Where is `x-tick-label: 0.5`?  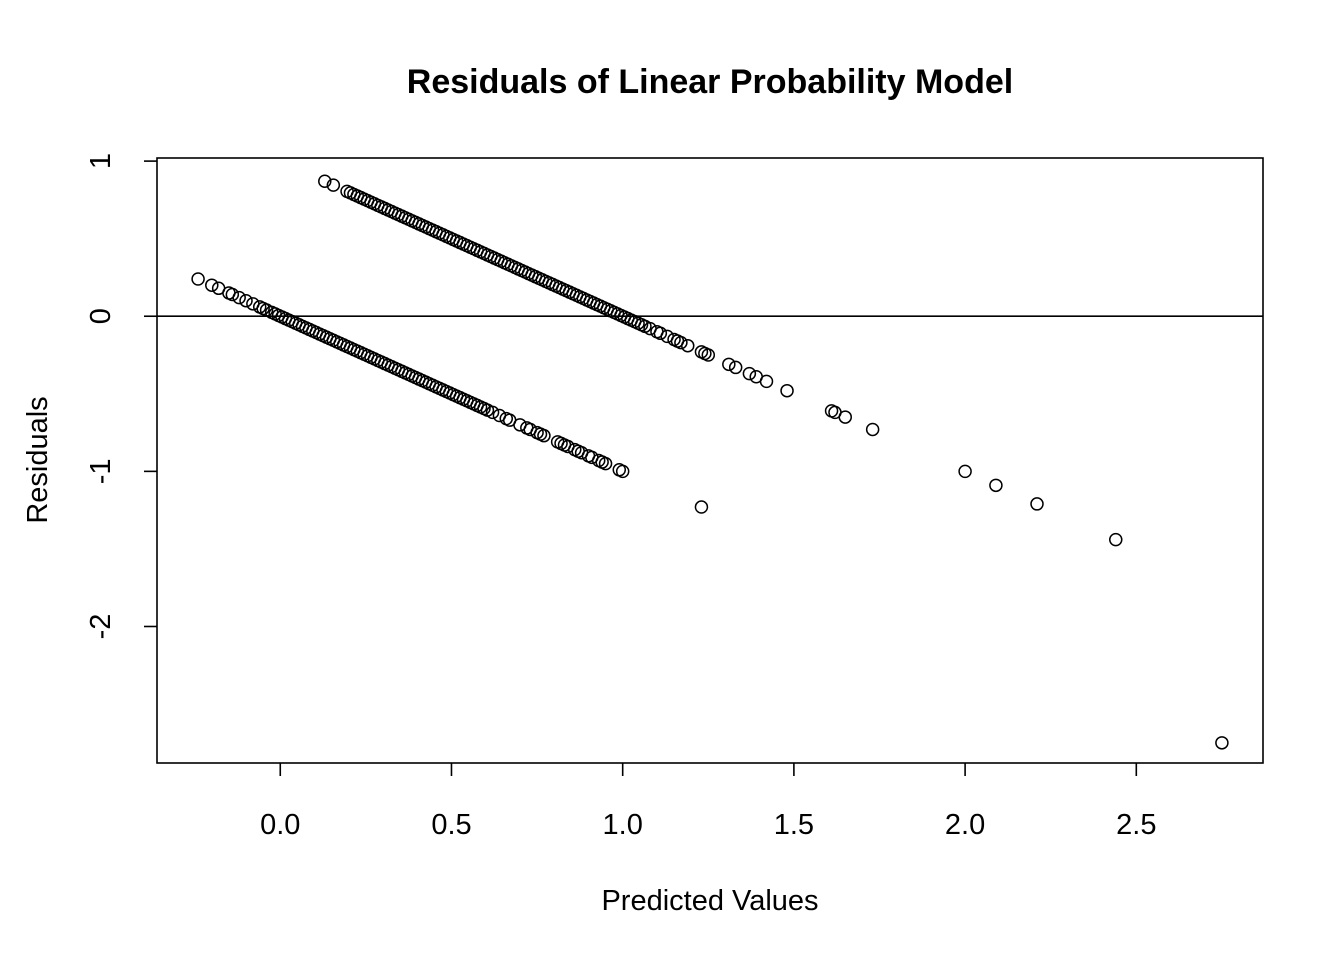 x-tick-label: 0.5 is located at coordinates (451, 825).